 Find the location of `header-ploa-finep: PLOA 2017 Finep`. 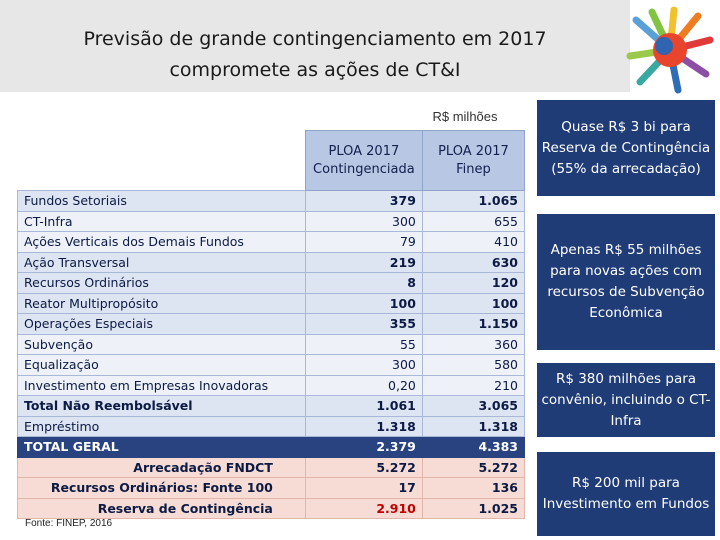

header-ploa-finep: PLOA 2017 Finep is located at coordinates (473, 160).